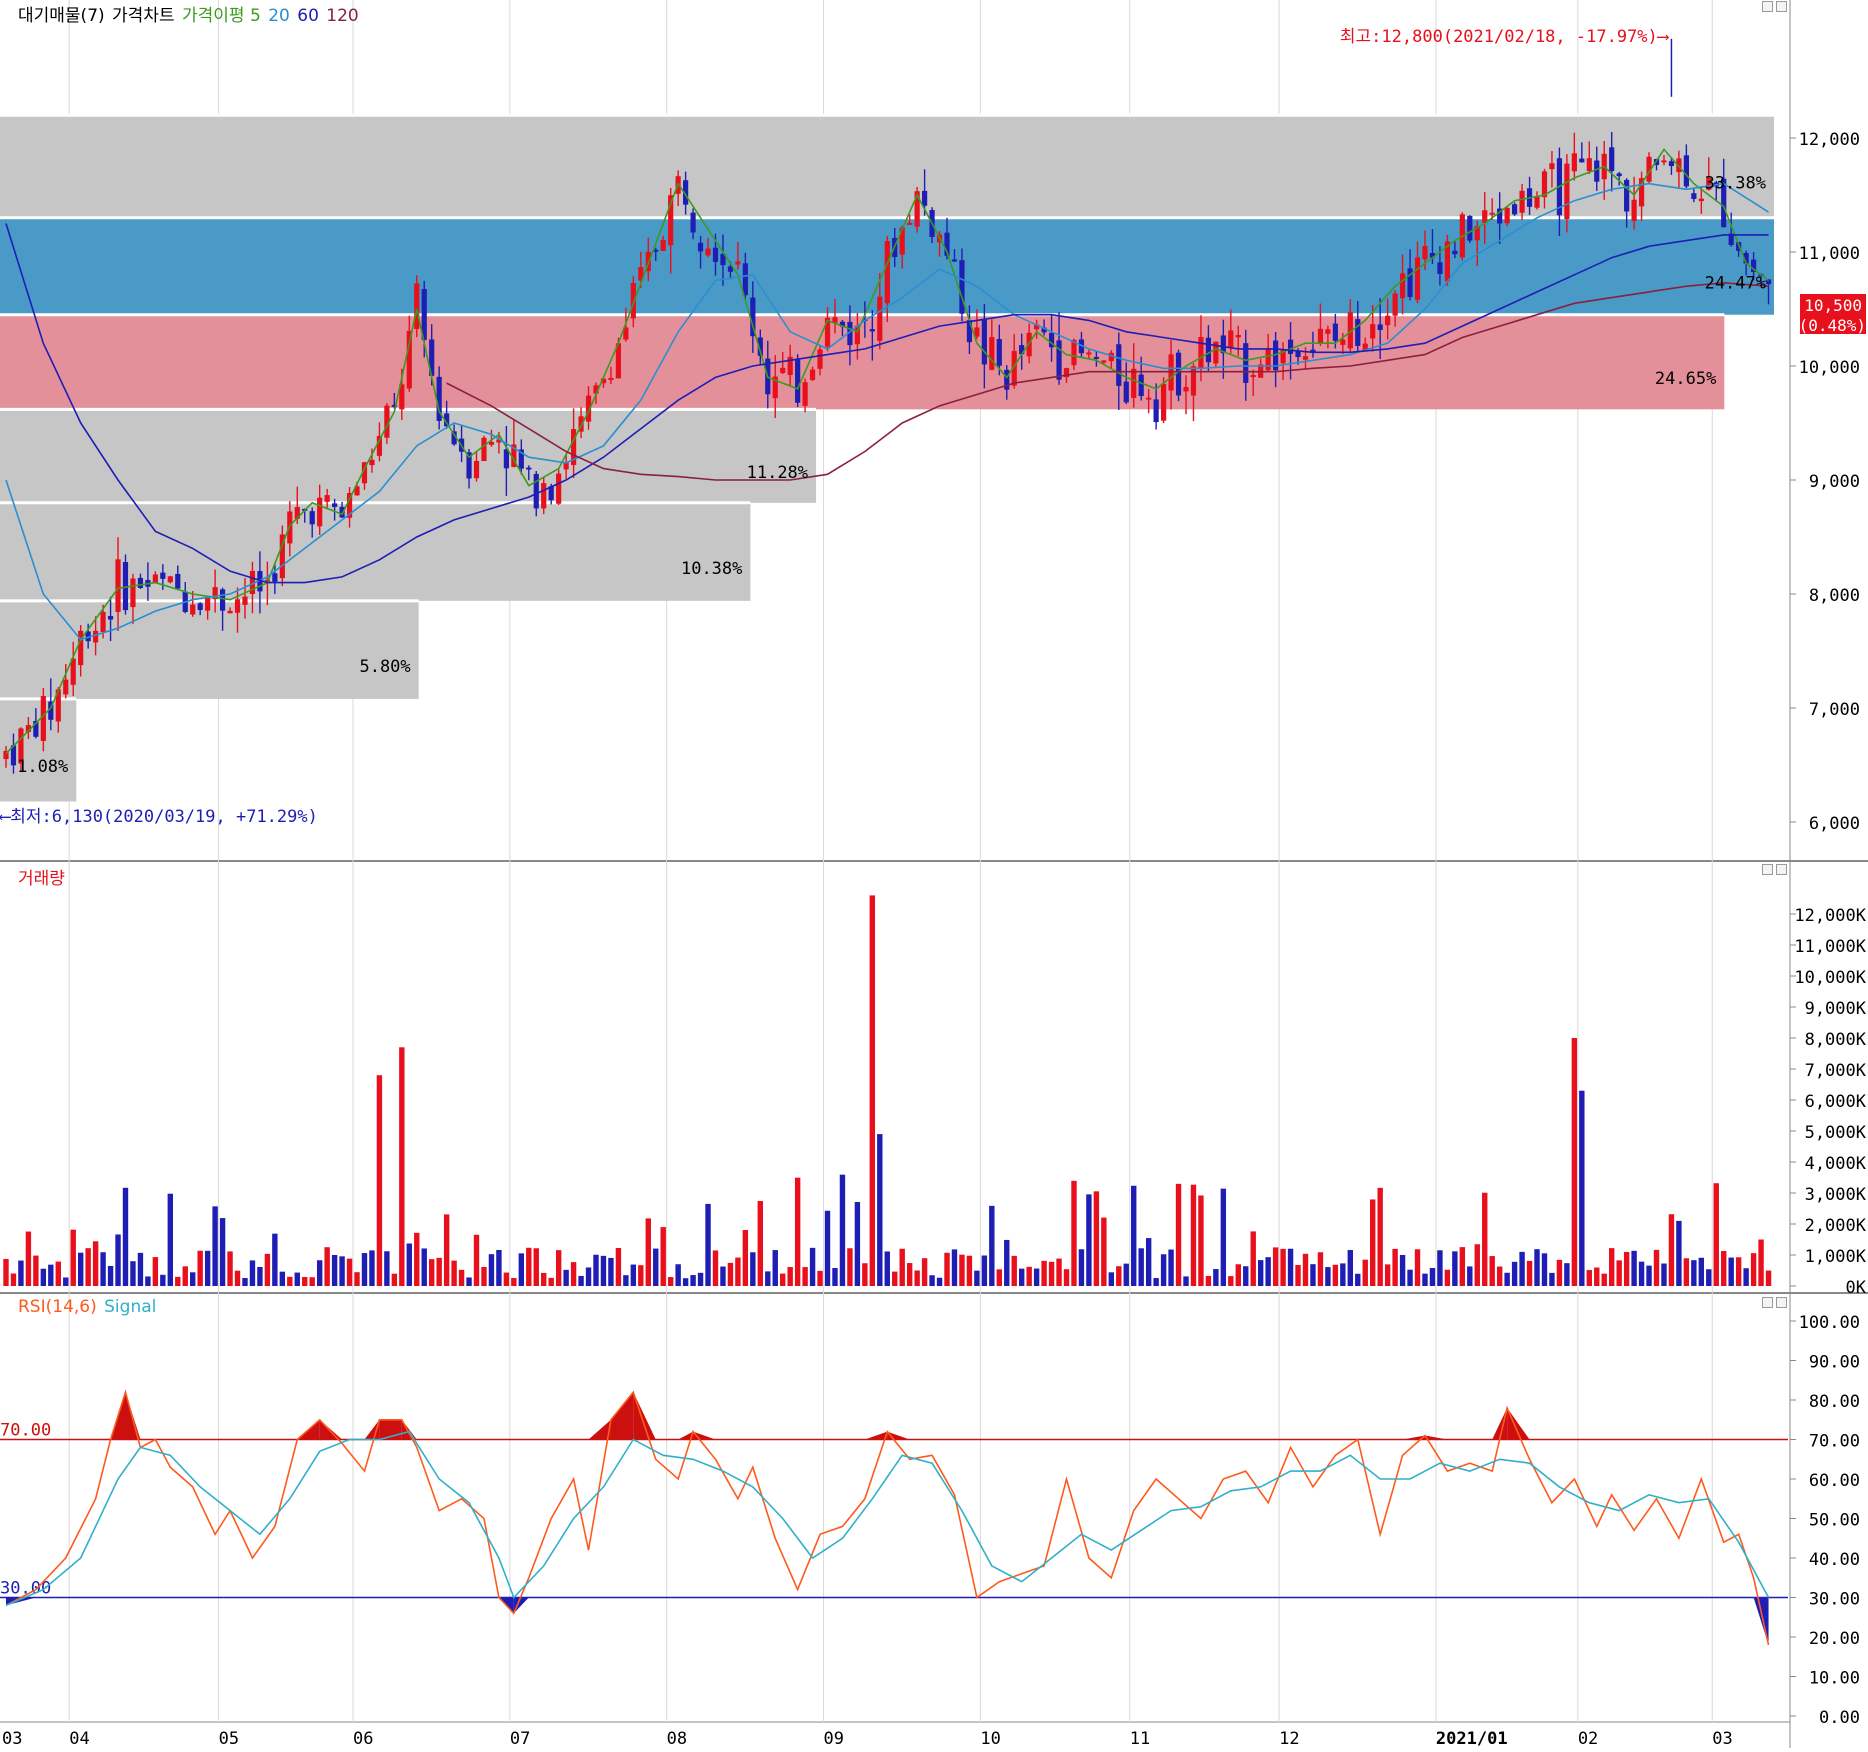  What do you see at coordinates (1836, 1040) in the screenshot?
I see `y-tick-label: 8,000K` at bounding box center [1836, 1040].